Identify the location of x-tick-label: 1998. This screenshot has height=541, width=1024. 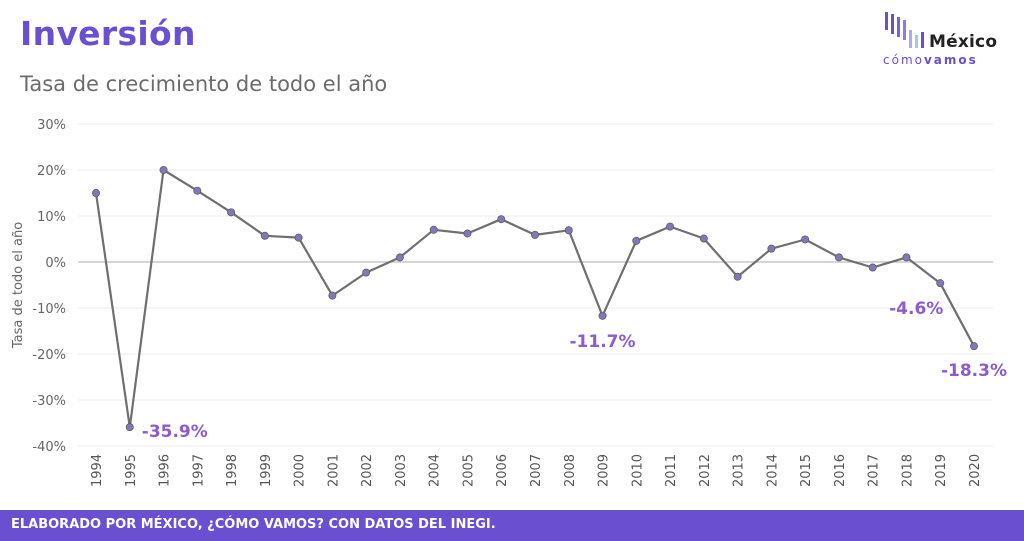
(232, 470).